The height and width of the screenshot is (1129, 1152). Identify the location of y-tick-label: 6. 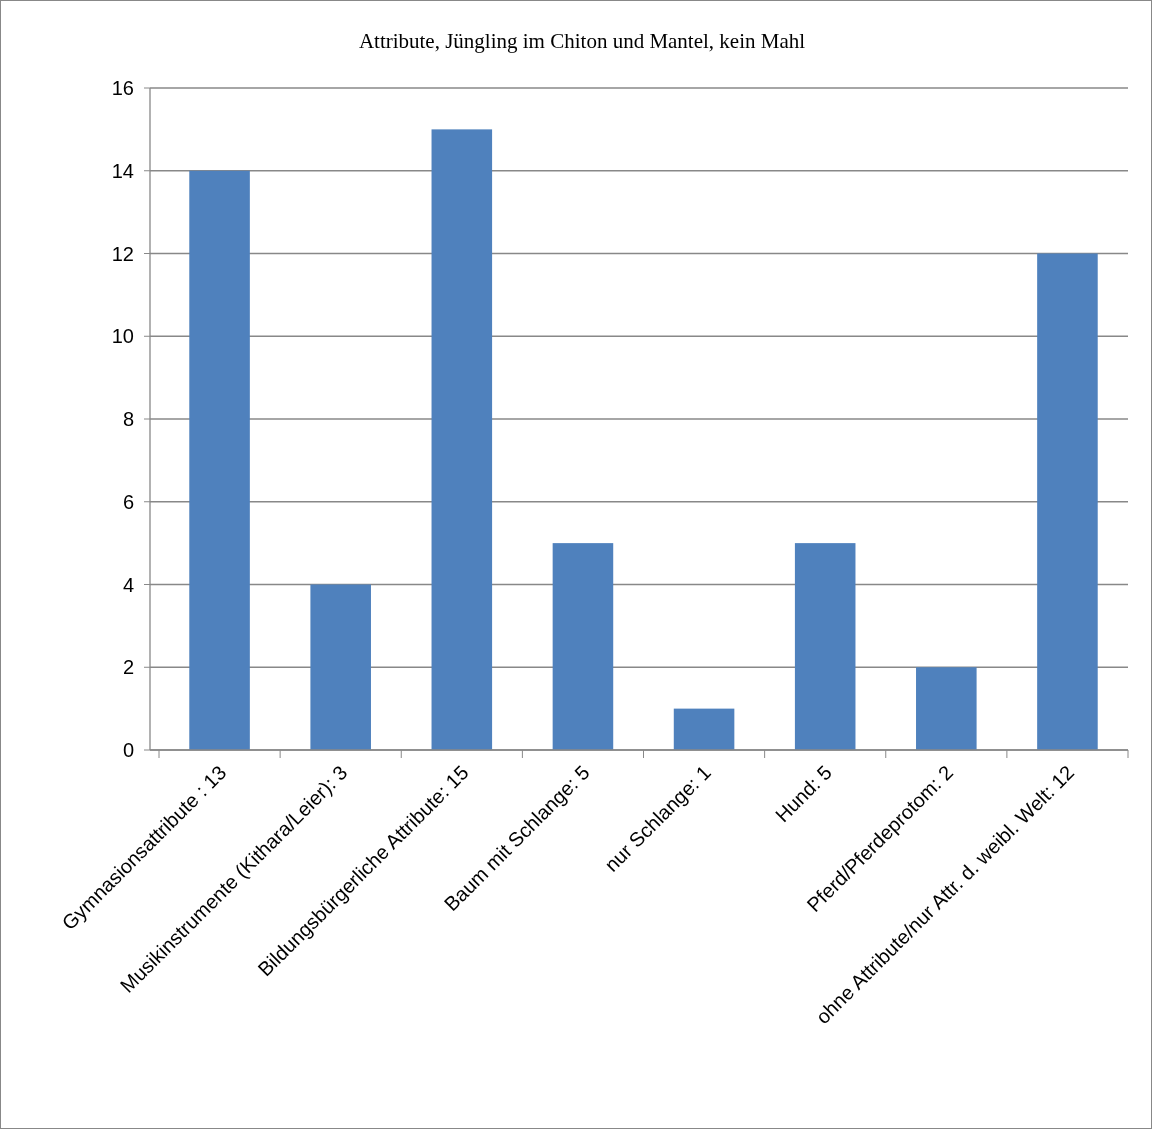
(128, 501).